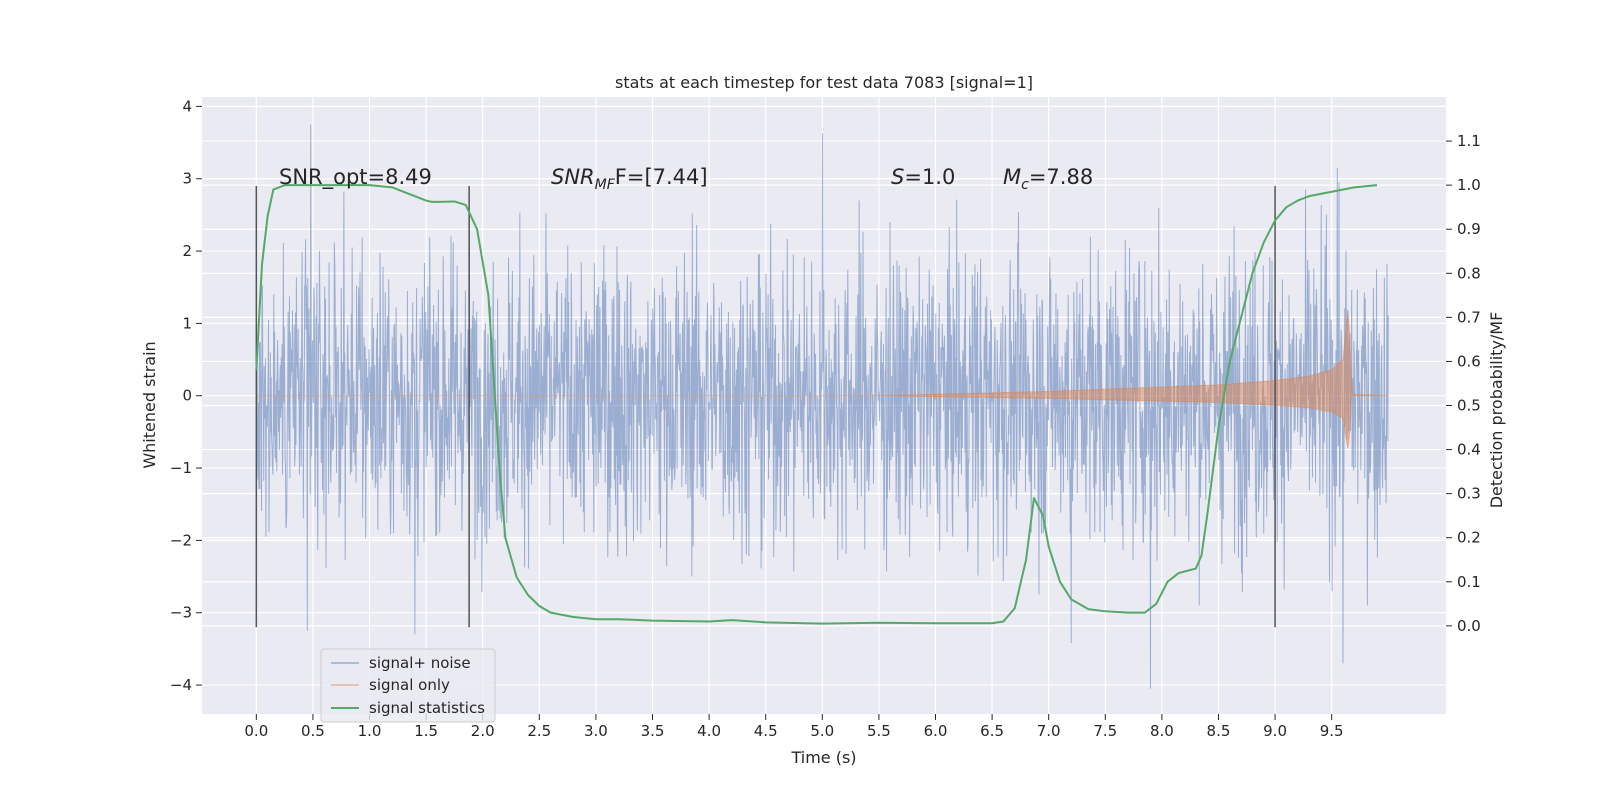  Describe the element at coordinates (539, 731) in the screenshot. I see `x-tick-label: 2.5` at that location.